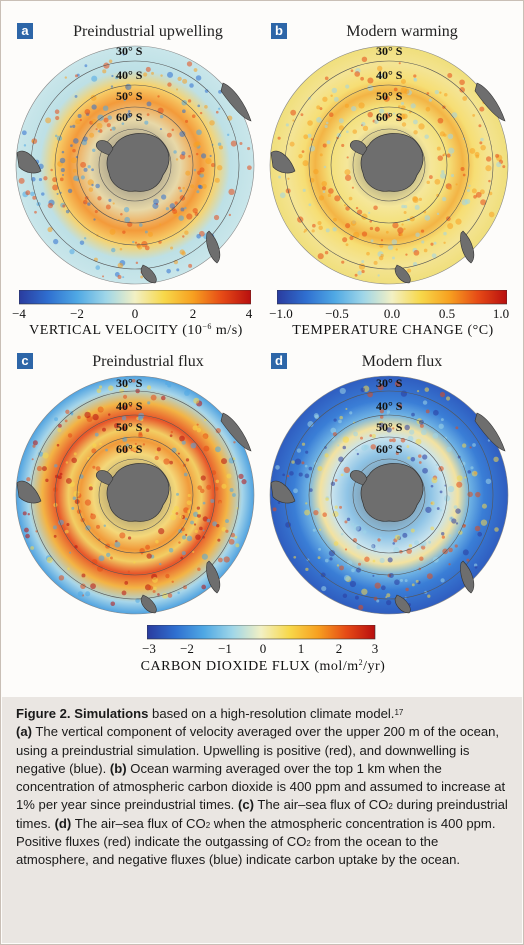  I want to click on panel-title-a: Preindustrial upwelling, so click(148, 31).